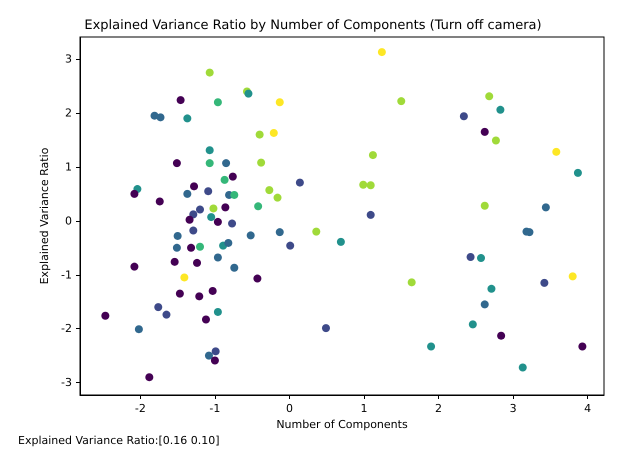  I want to click on y-tick-label: 2, so click(68, 113).